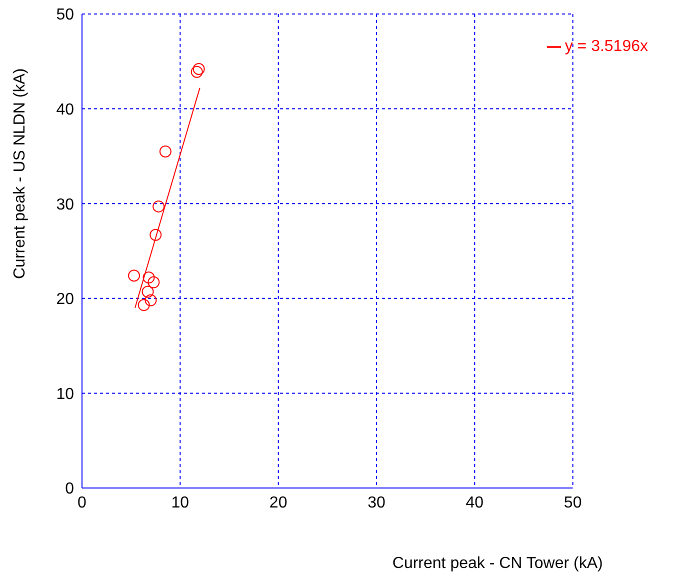 The image size is (698, 579). I want to click on y-tick-label: 30, so click(65, 205).